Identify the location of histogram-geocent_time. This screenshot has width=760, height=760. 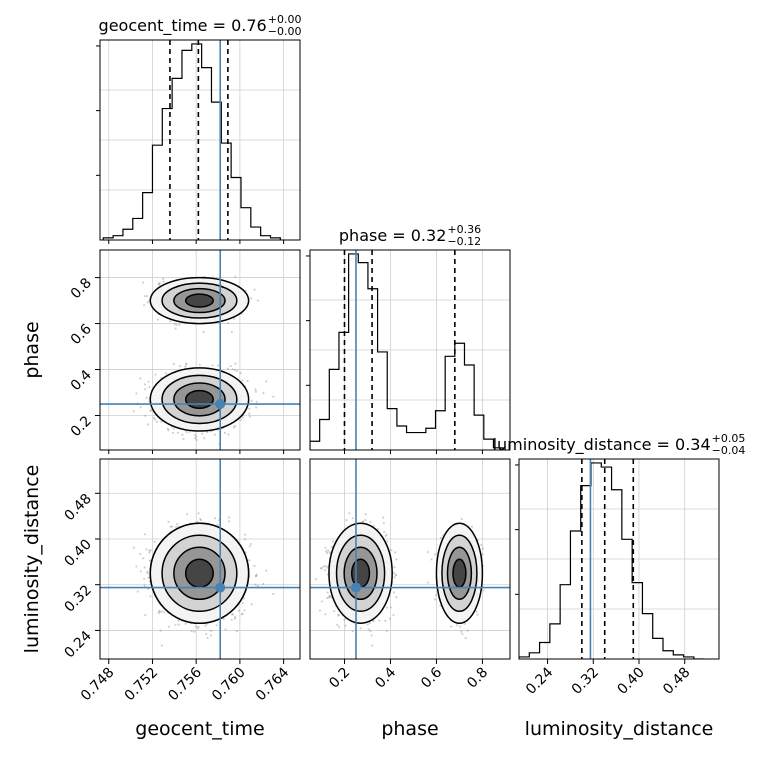
(191, 141).